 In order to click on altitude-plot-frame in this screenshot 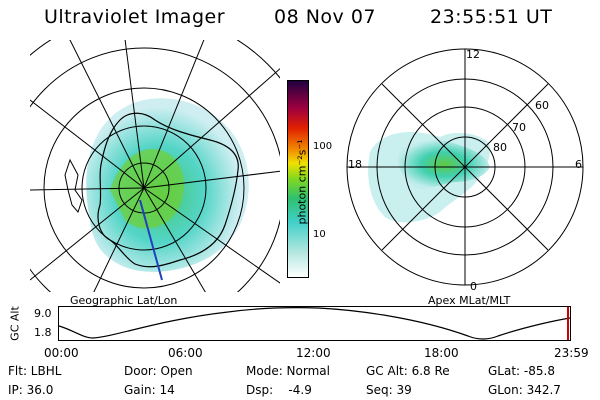, I will do `click(314, 323)`.